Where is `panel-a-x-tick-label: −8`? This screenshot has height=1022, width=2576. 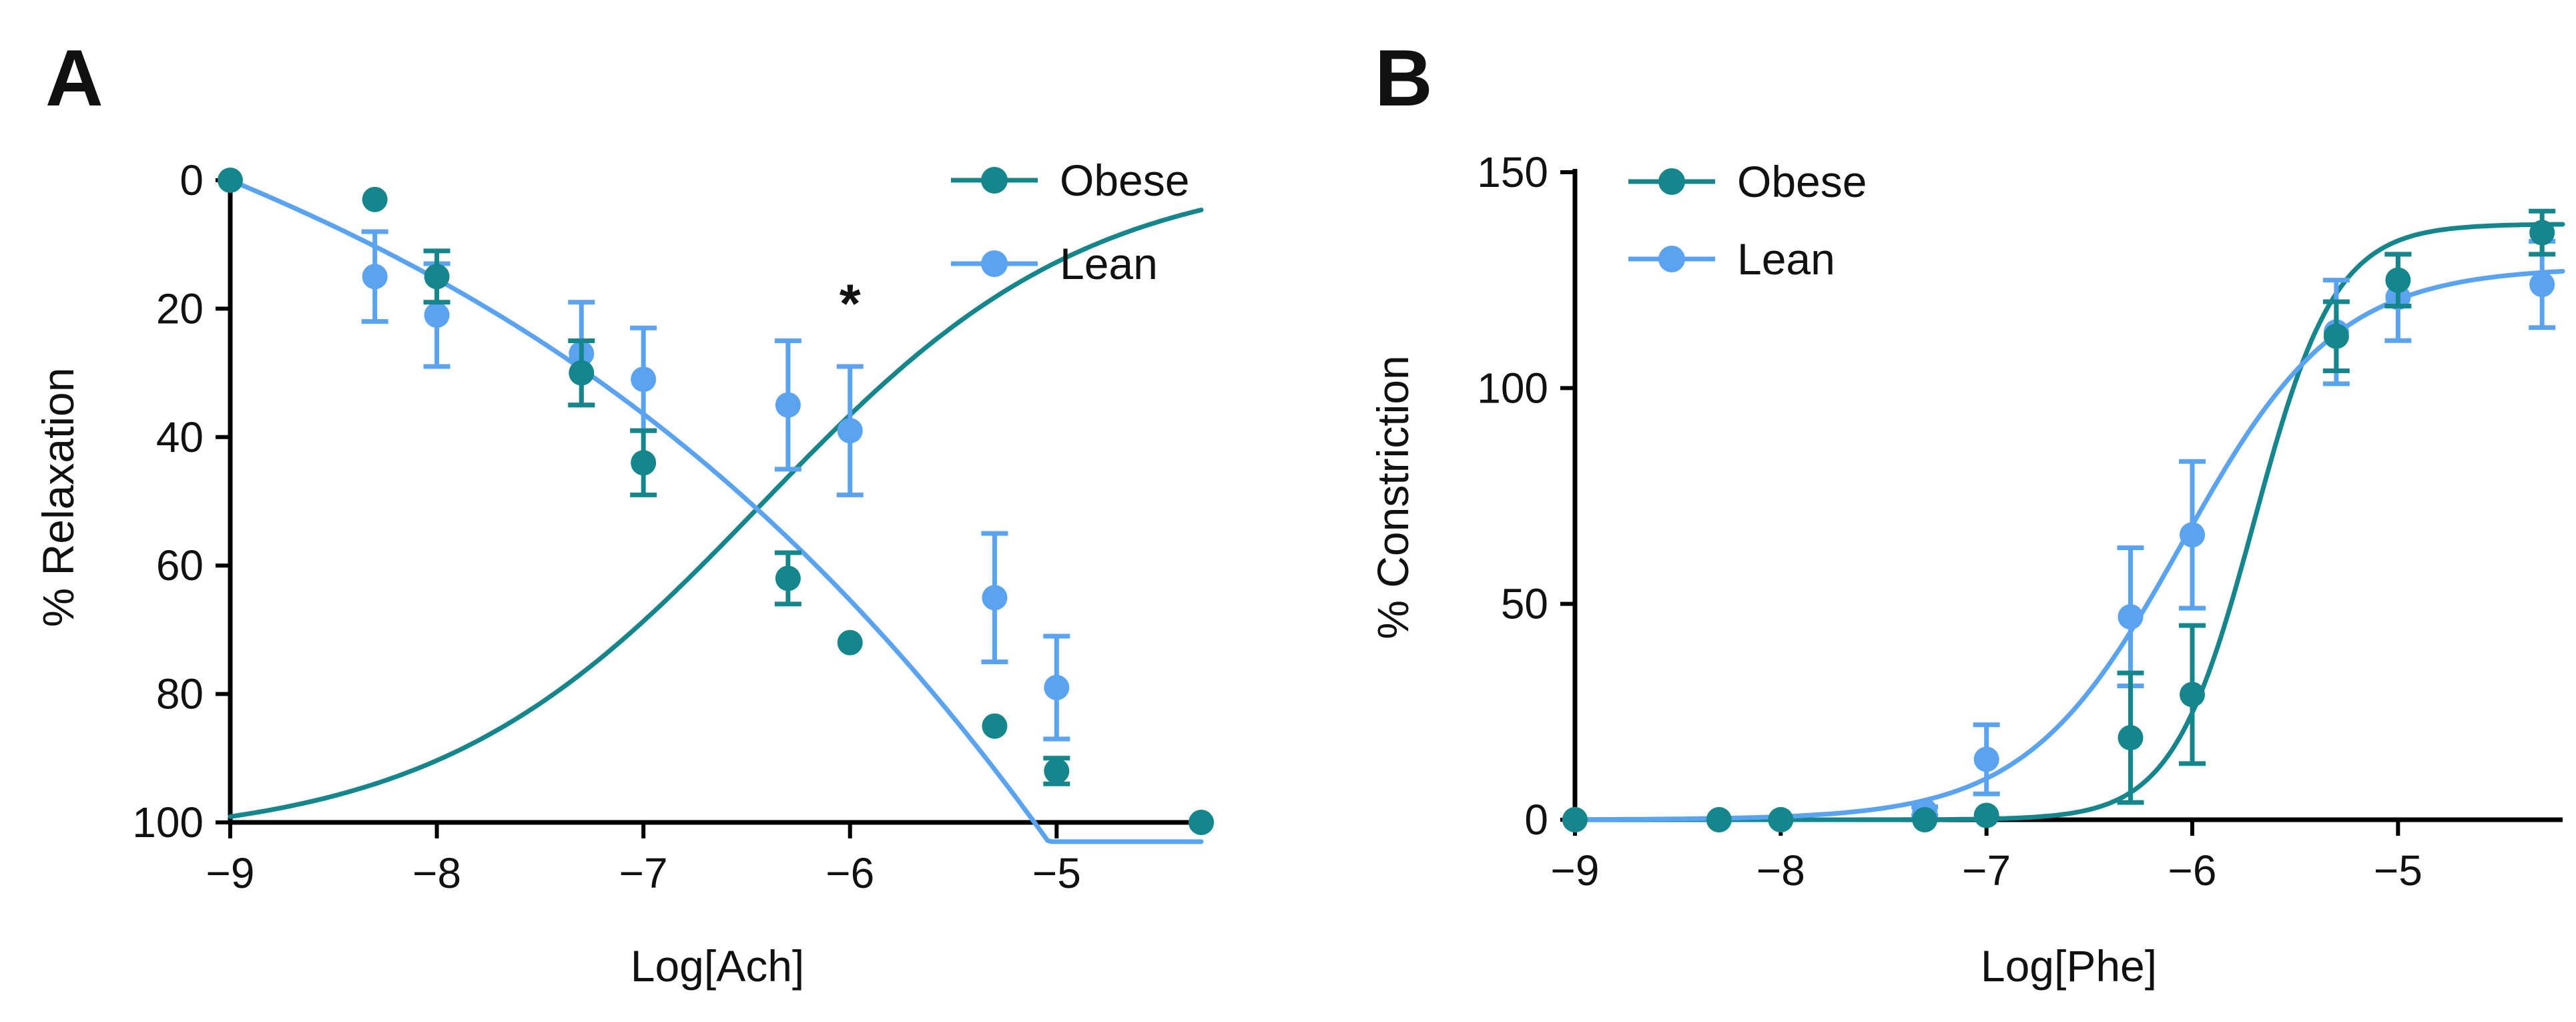 panel-a-x-tick-label: −8 is located at coordinates (436, 873).